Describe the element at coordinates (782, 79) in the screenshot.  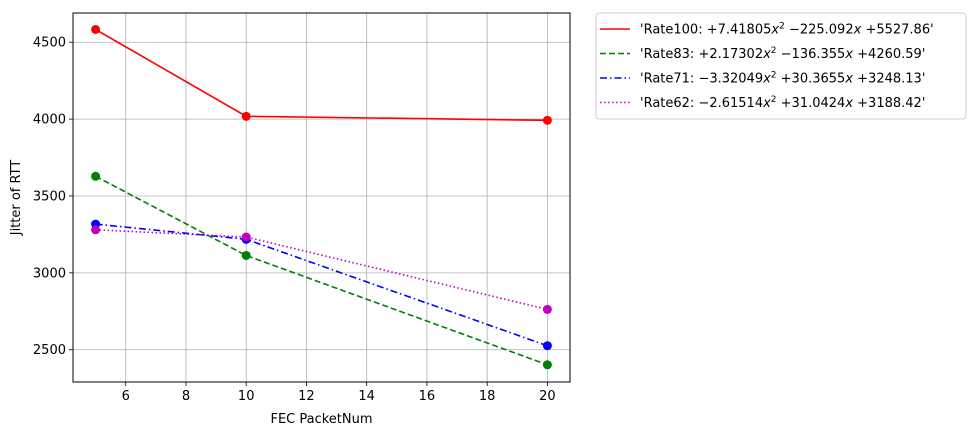
I see `legend-entry: 'Rate71: −3.32049x2 +30.3655x +3248.13'` at that location.